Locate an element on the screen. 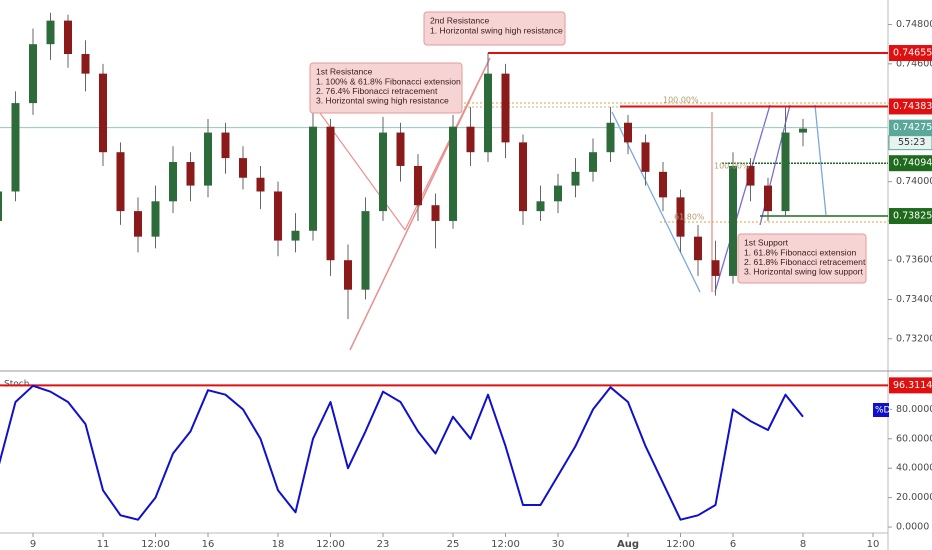 The height and width of the screenshot is (550, 932). x-tick-label: 9 is located at coordinates (33, 544).